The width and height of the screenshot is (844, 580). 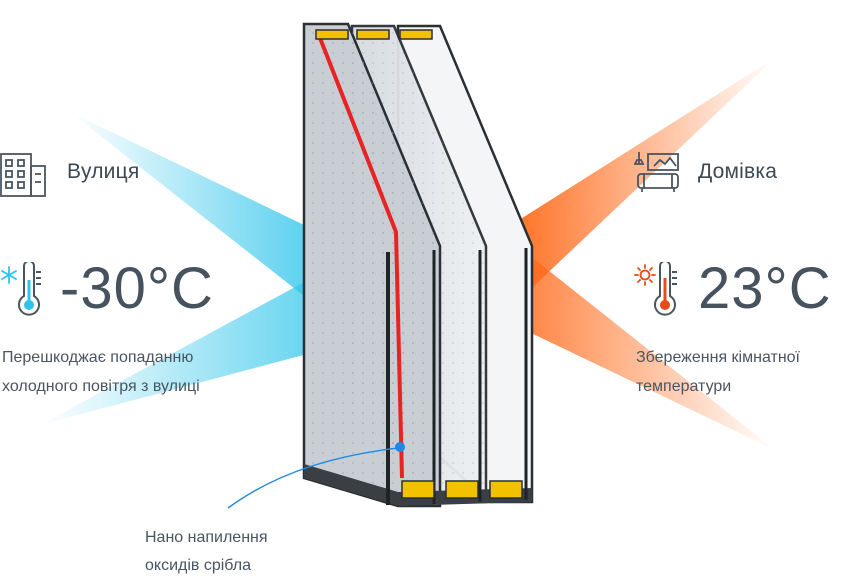 I want to click on coating-note-line: оксидів срібла, so click(x=198, y=565).